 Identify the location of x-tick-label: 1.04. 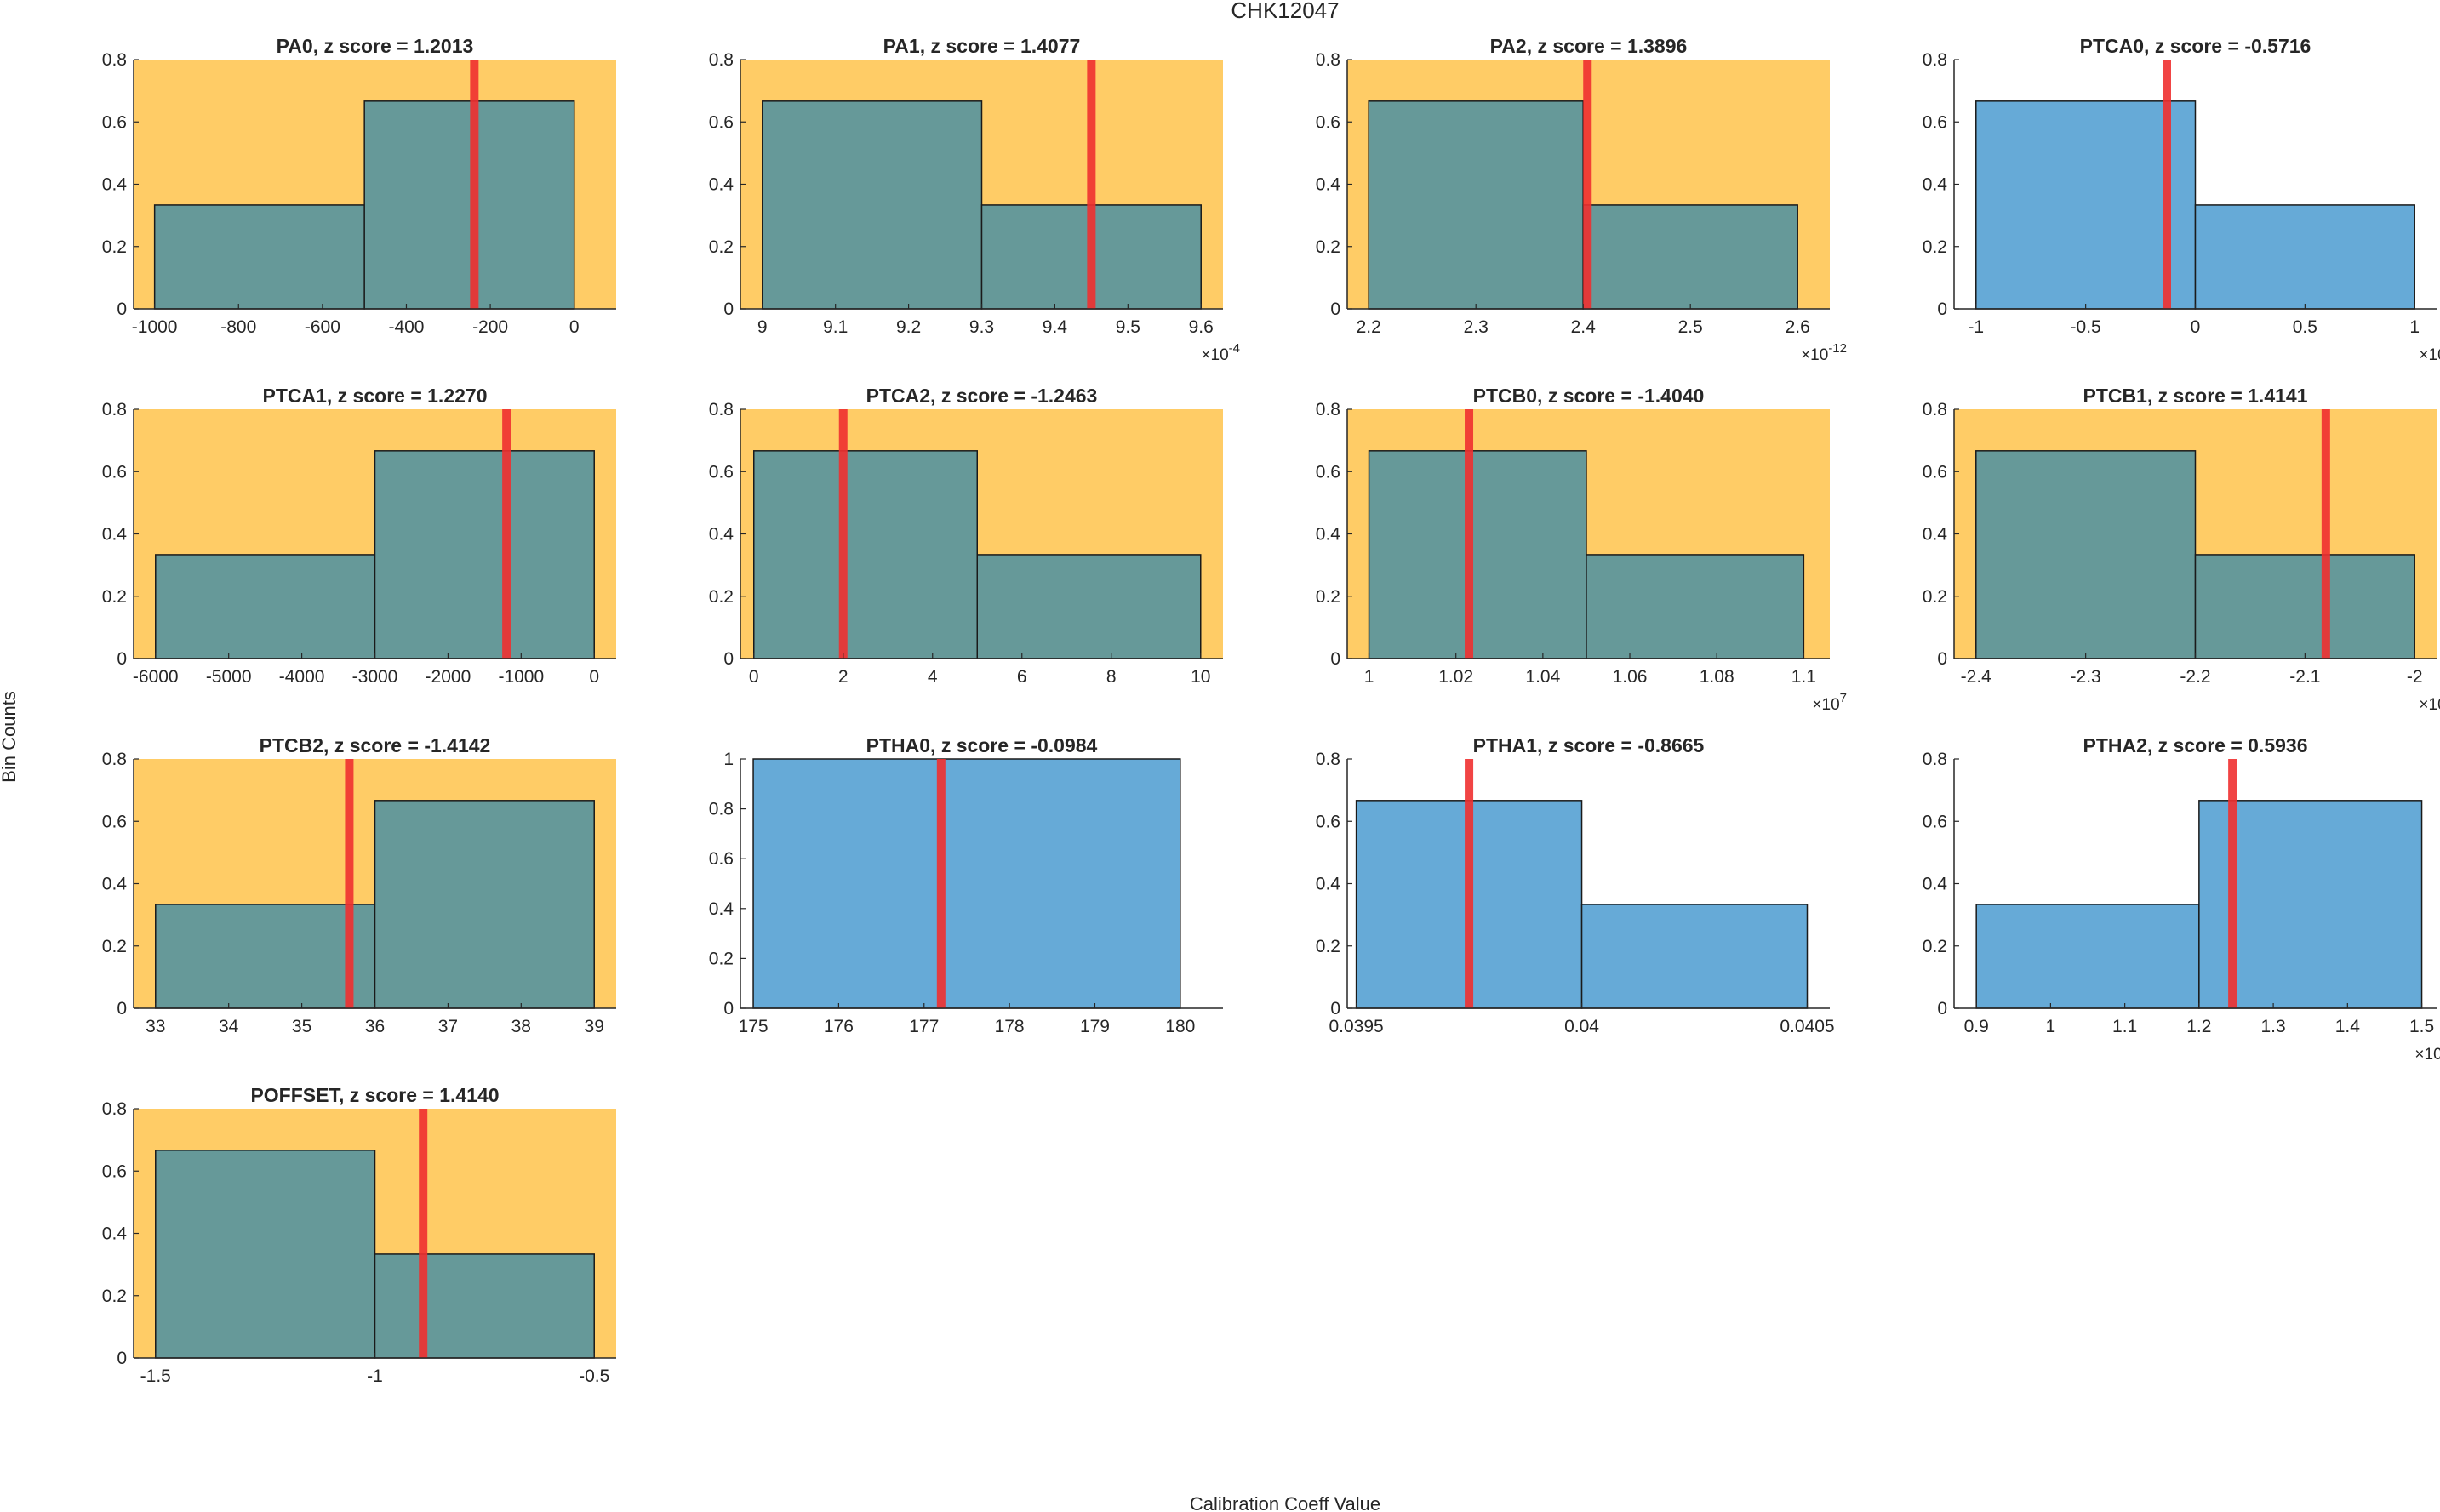
(1542, 677).